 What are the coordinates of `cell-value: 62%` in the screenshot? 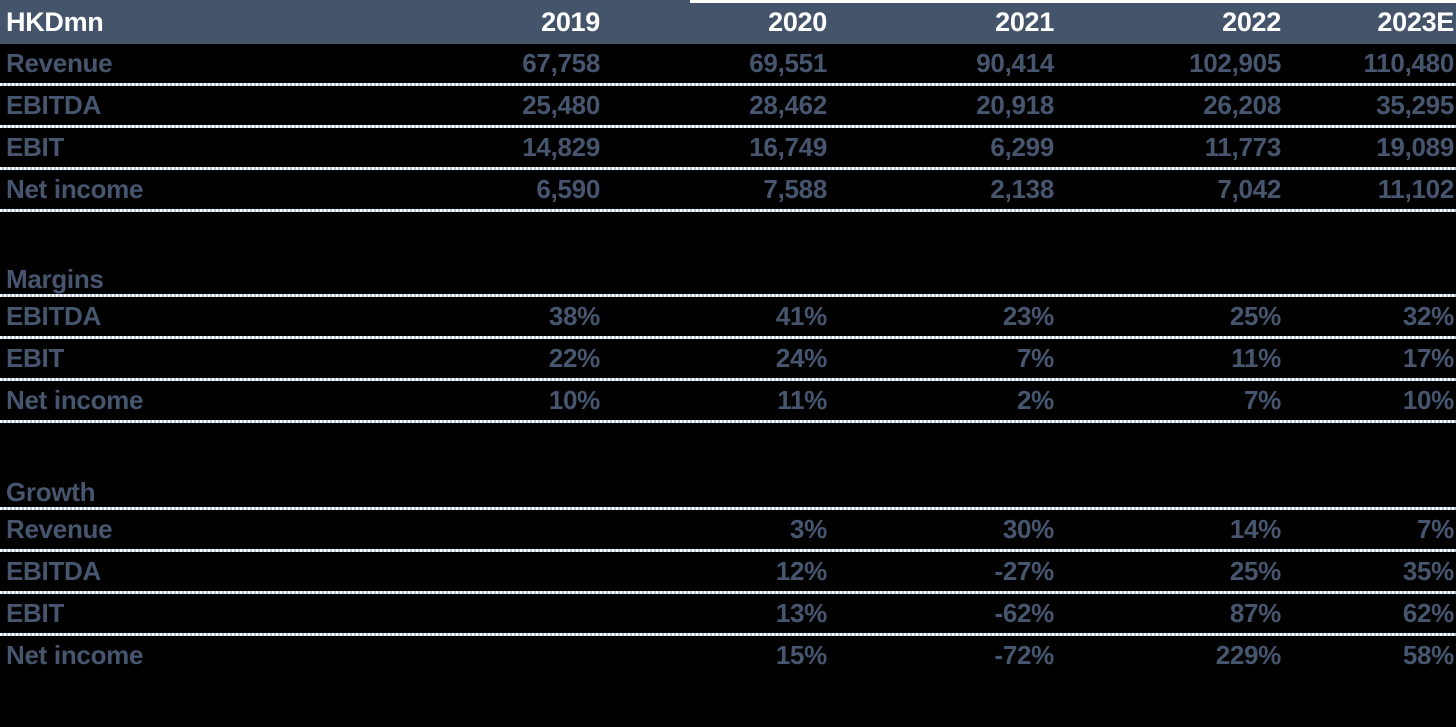 It's located at (1428, 613).